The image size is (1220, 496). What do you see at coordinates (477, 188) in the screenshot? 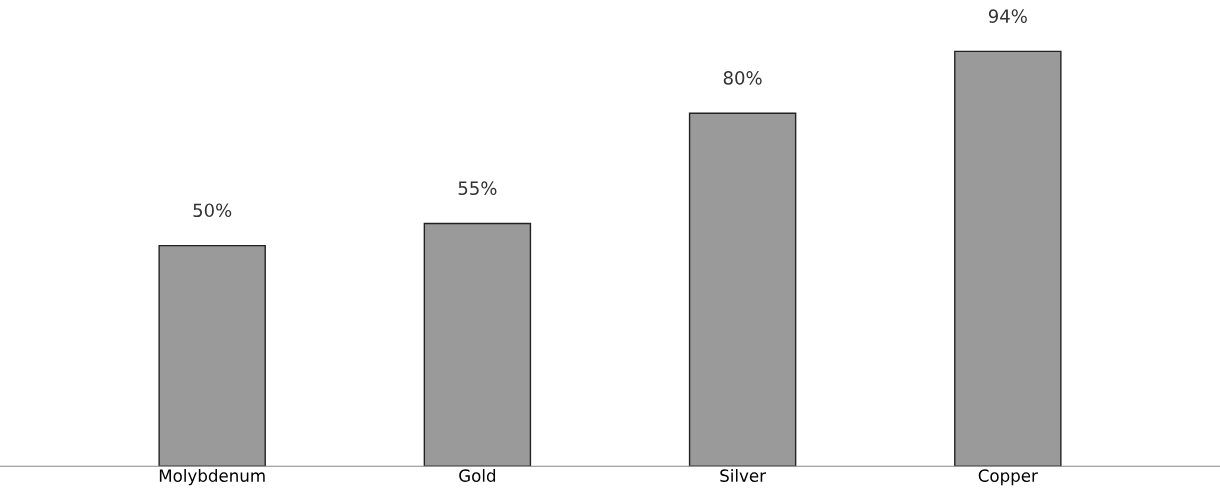
I see `data-label: 55%` at bounding box center [477, 188].